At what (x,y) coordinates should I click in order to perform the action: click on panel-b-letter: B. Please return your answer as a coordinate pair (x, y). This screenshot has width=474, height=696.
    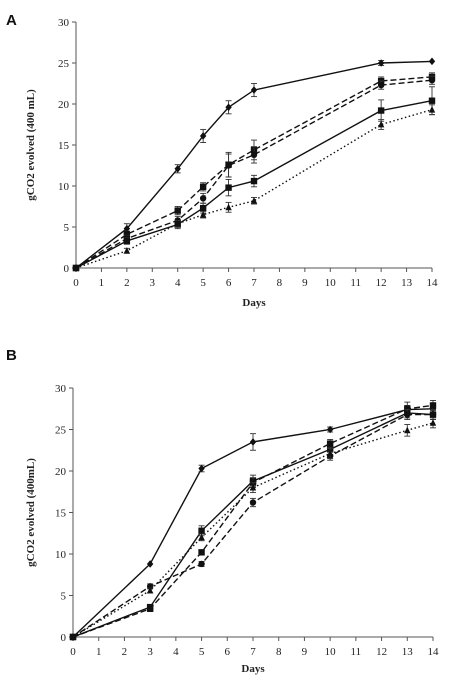
    Looking at the image, I should click on (11, 355).